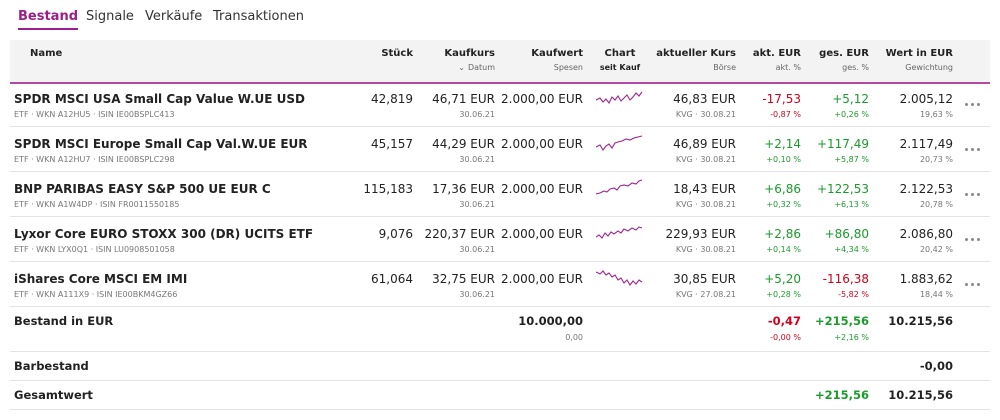  Describe the element at coordinates (926, 234) in the screenshot. I see `value: 2.086,80` at that location.